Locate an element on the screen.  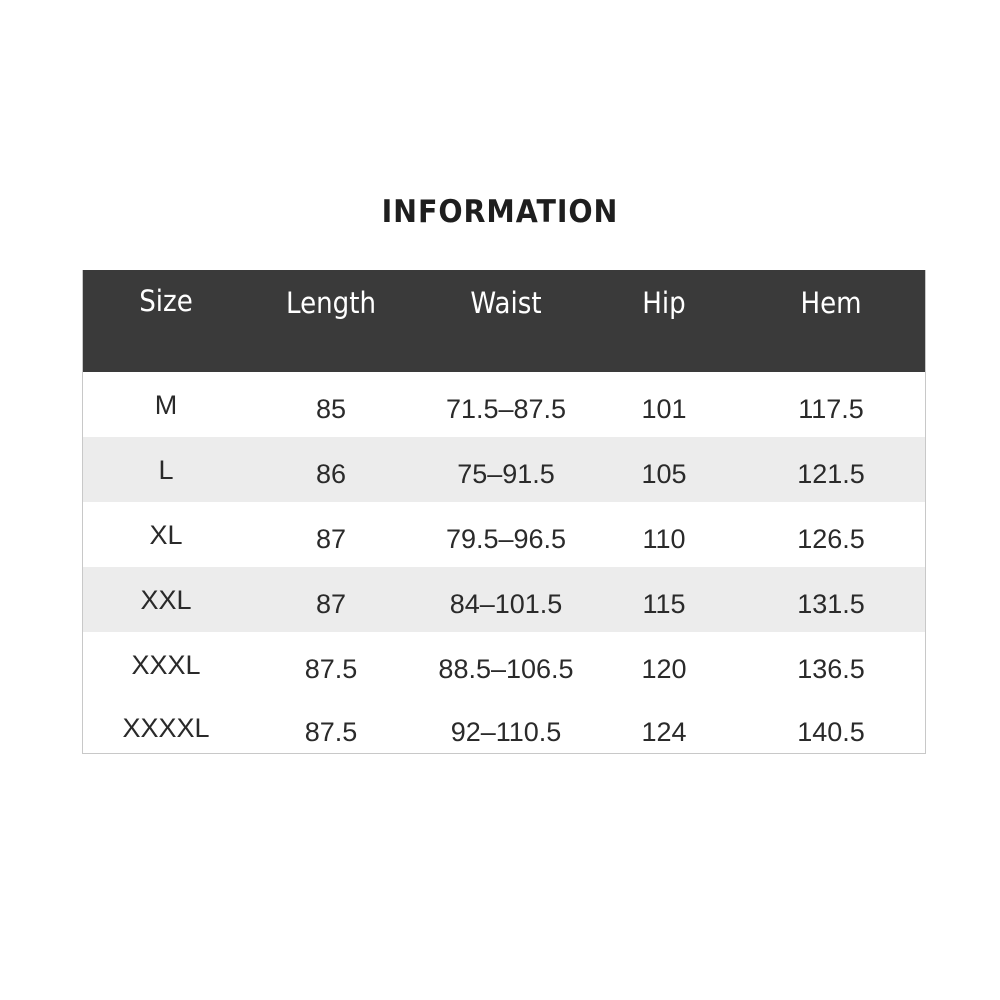
table-row: XXXXL 87.5 92–110.5 124 140.5 is located at coordinates (504, 724).